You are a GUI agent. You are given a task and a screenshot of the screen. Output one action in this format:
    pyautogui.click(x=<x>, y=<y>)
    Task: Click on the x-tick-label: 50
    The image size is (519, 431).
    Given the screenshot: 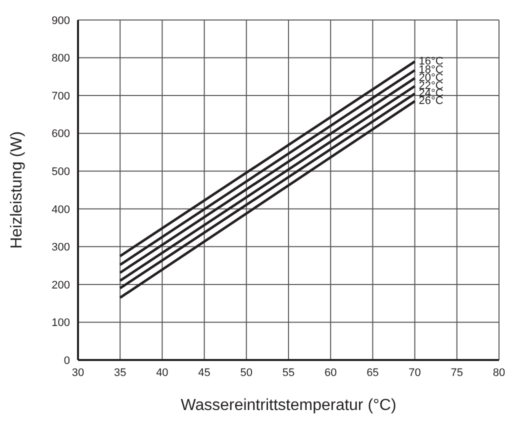 What is the action you would take?
    pyautogui.click(x=246, y=372)
    